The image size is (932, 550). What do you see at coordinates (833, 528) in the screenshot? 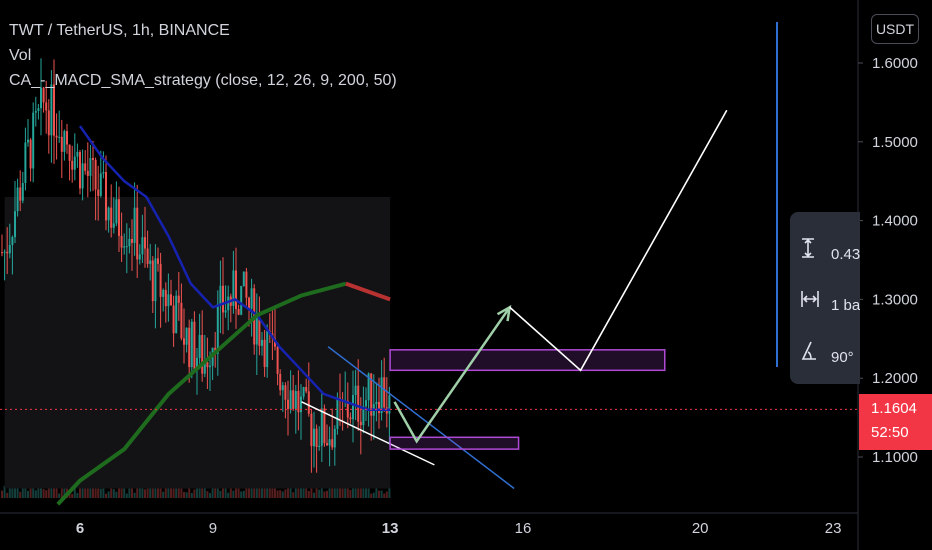
I see `x-tick-label: 23` at bounding box center [833, 528].